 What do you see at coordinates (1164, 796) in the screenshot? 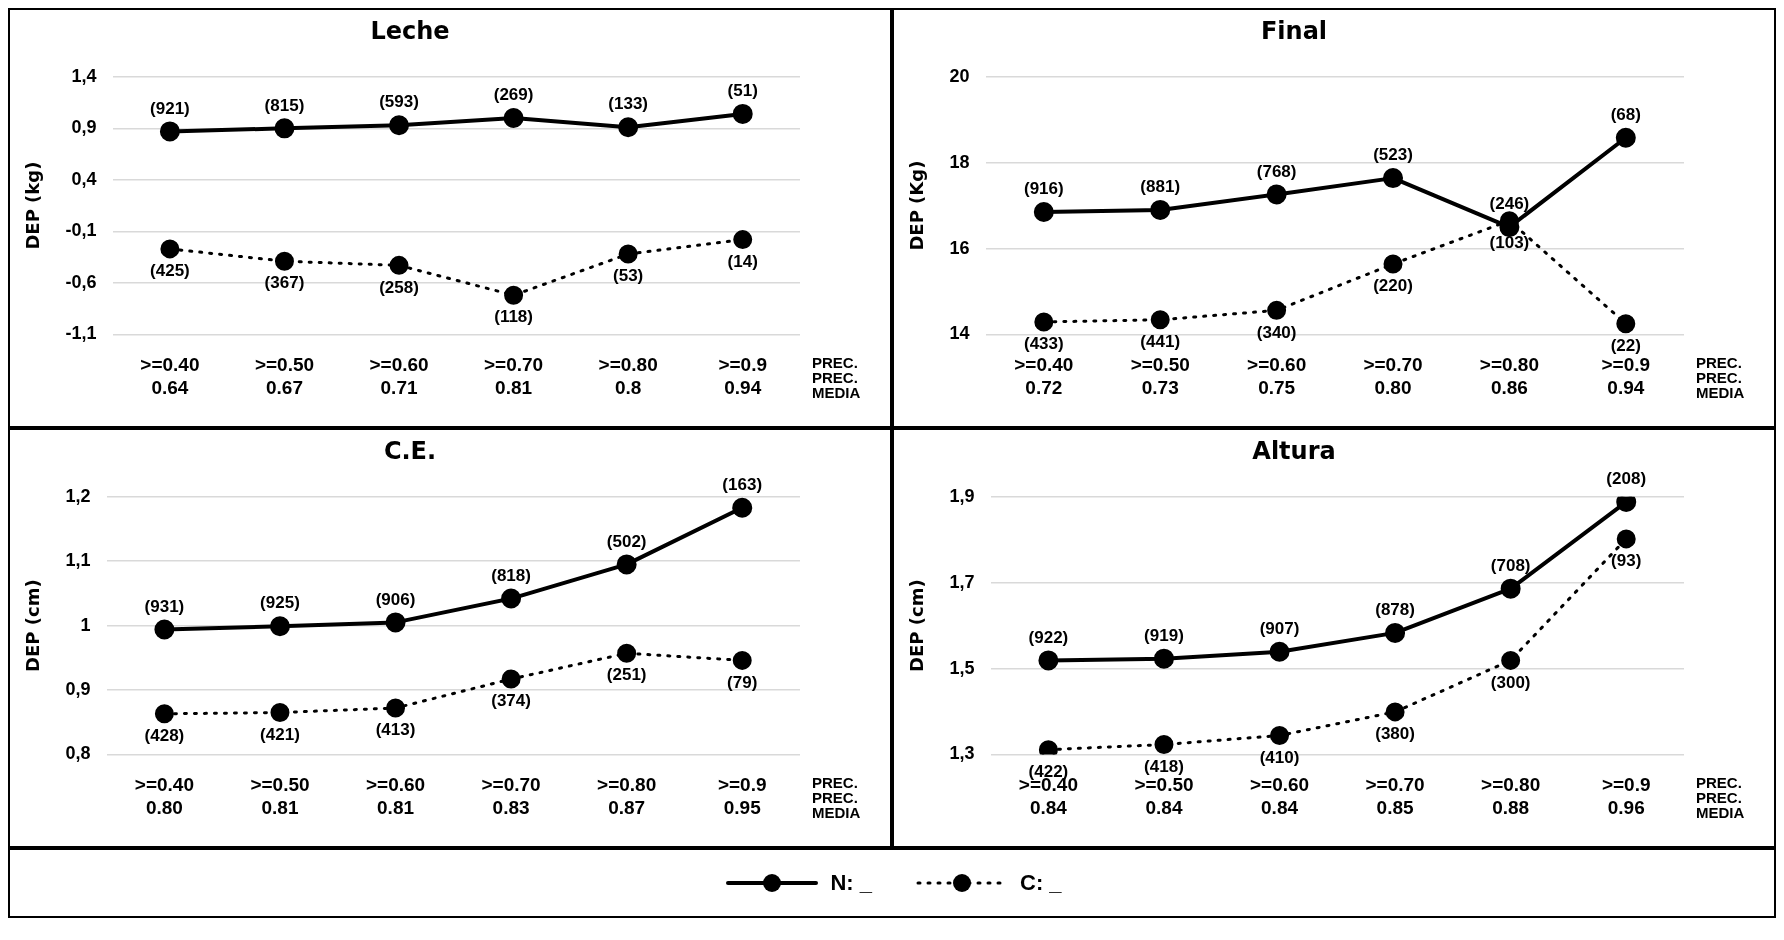
I see `x-tick-label: >=0.50 0.84` at bounding box center [1164, 796].